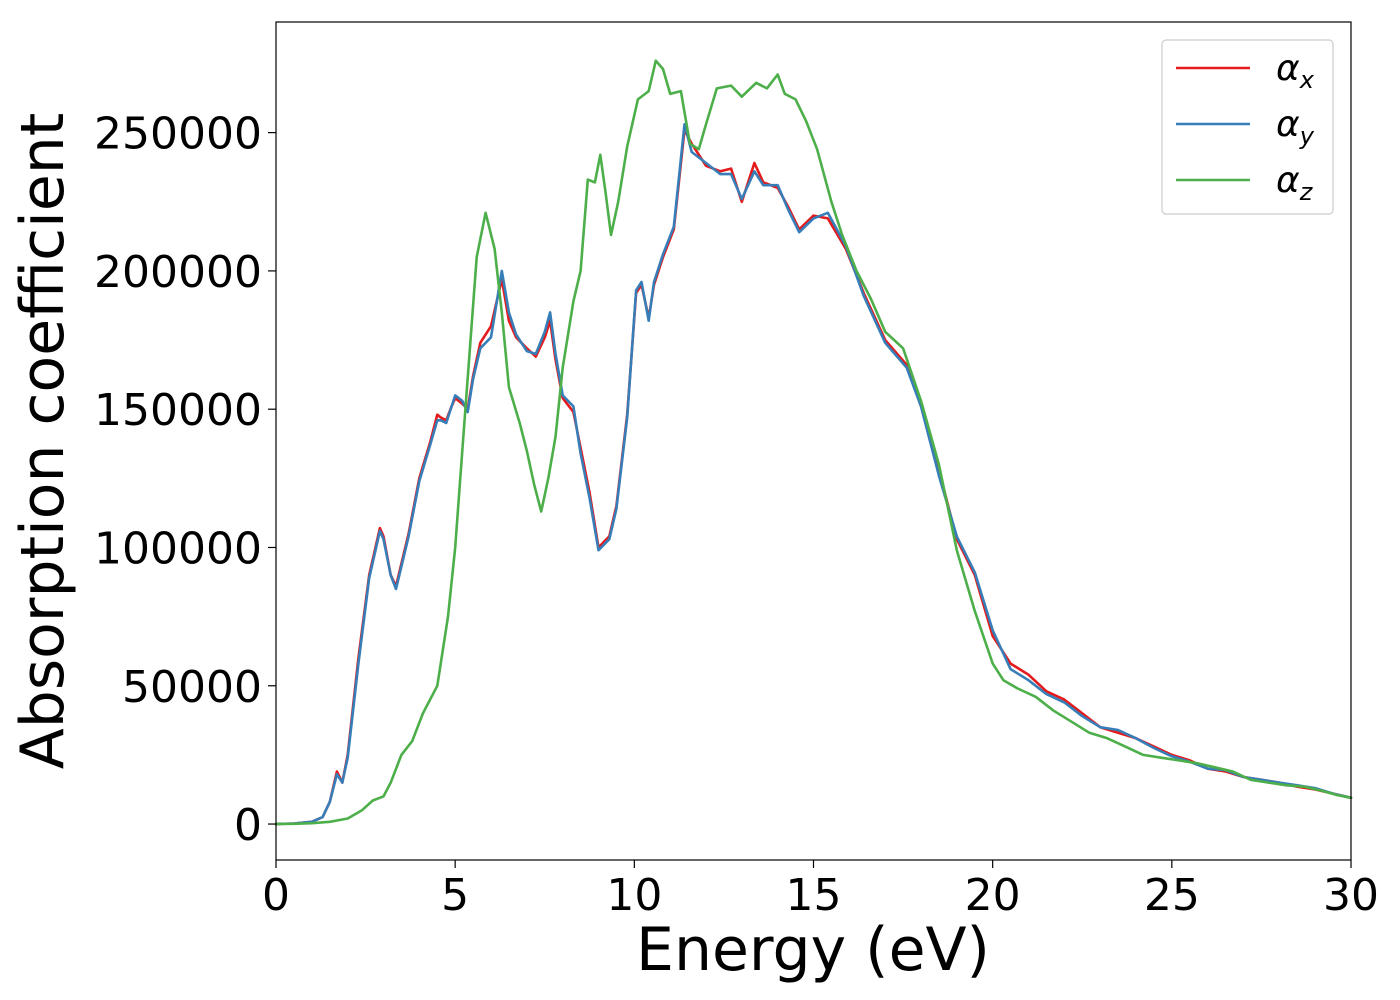 This screenshot has height=1000, width=1400. What do you see at coordinates (43, 441) in the screenshot?
I see `y-axis-title: Absorption coefficient` at bounding box center [43, 441].